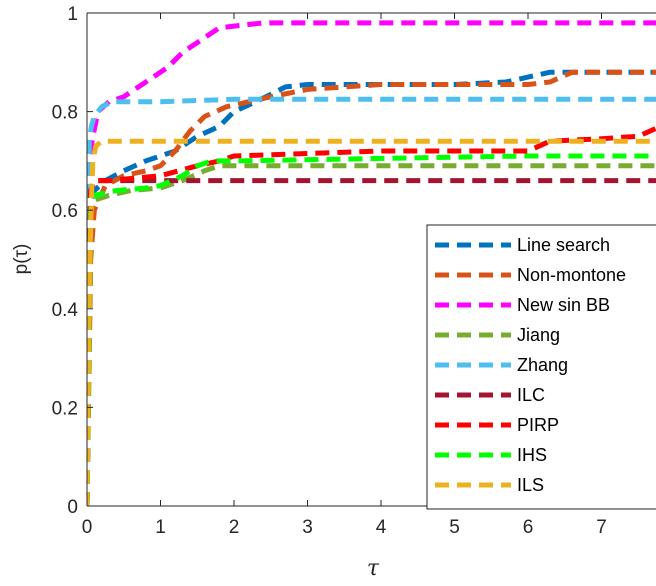 The height and width of the screenshot is (586, 656). What do you see at coordinates (563, 245) in the screenshot?
I see `legend-label: Line search` at bounding box center [563, 245].